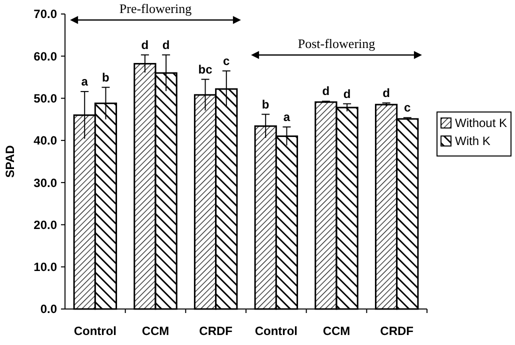  Describe the element at coordinates (46, 14) in the screenshot. I see `y-tick-label: 70.0` at that location.